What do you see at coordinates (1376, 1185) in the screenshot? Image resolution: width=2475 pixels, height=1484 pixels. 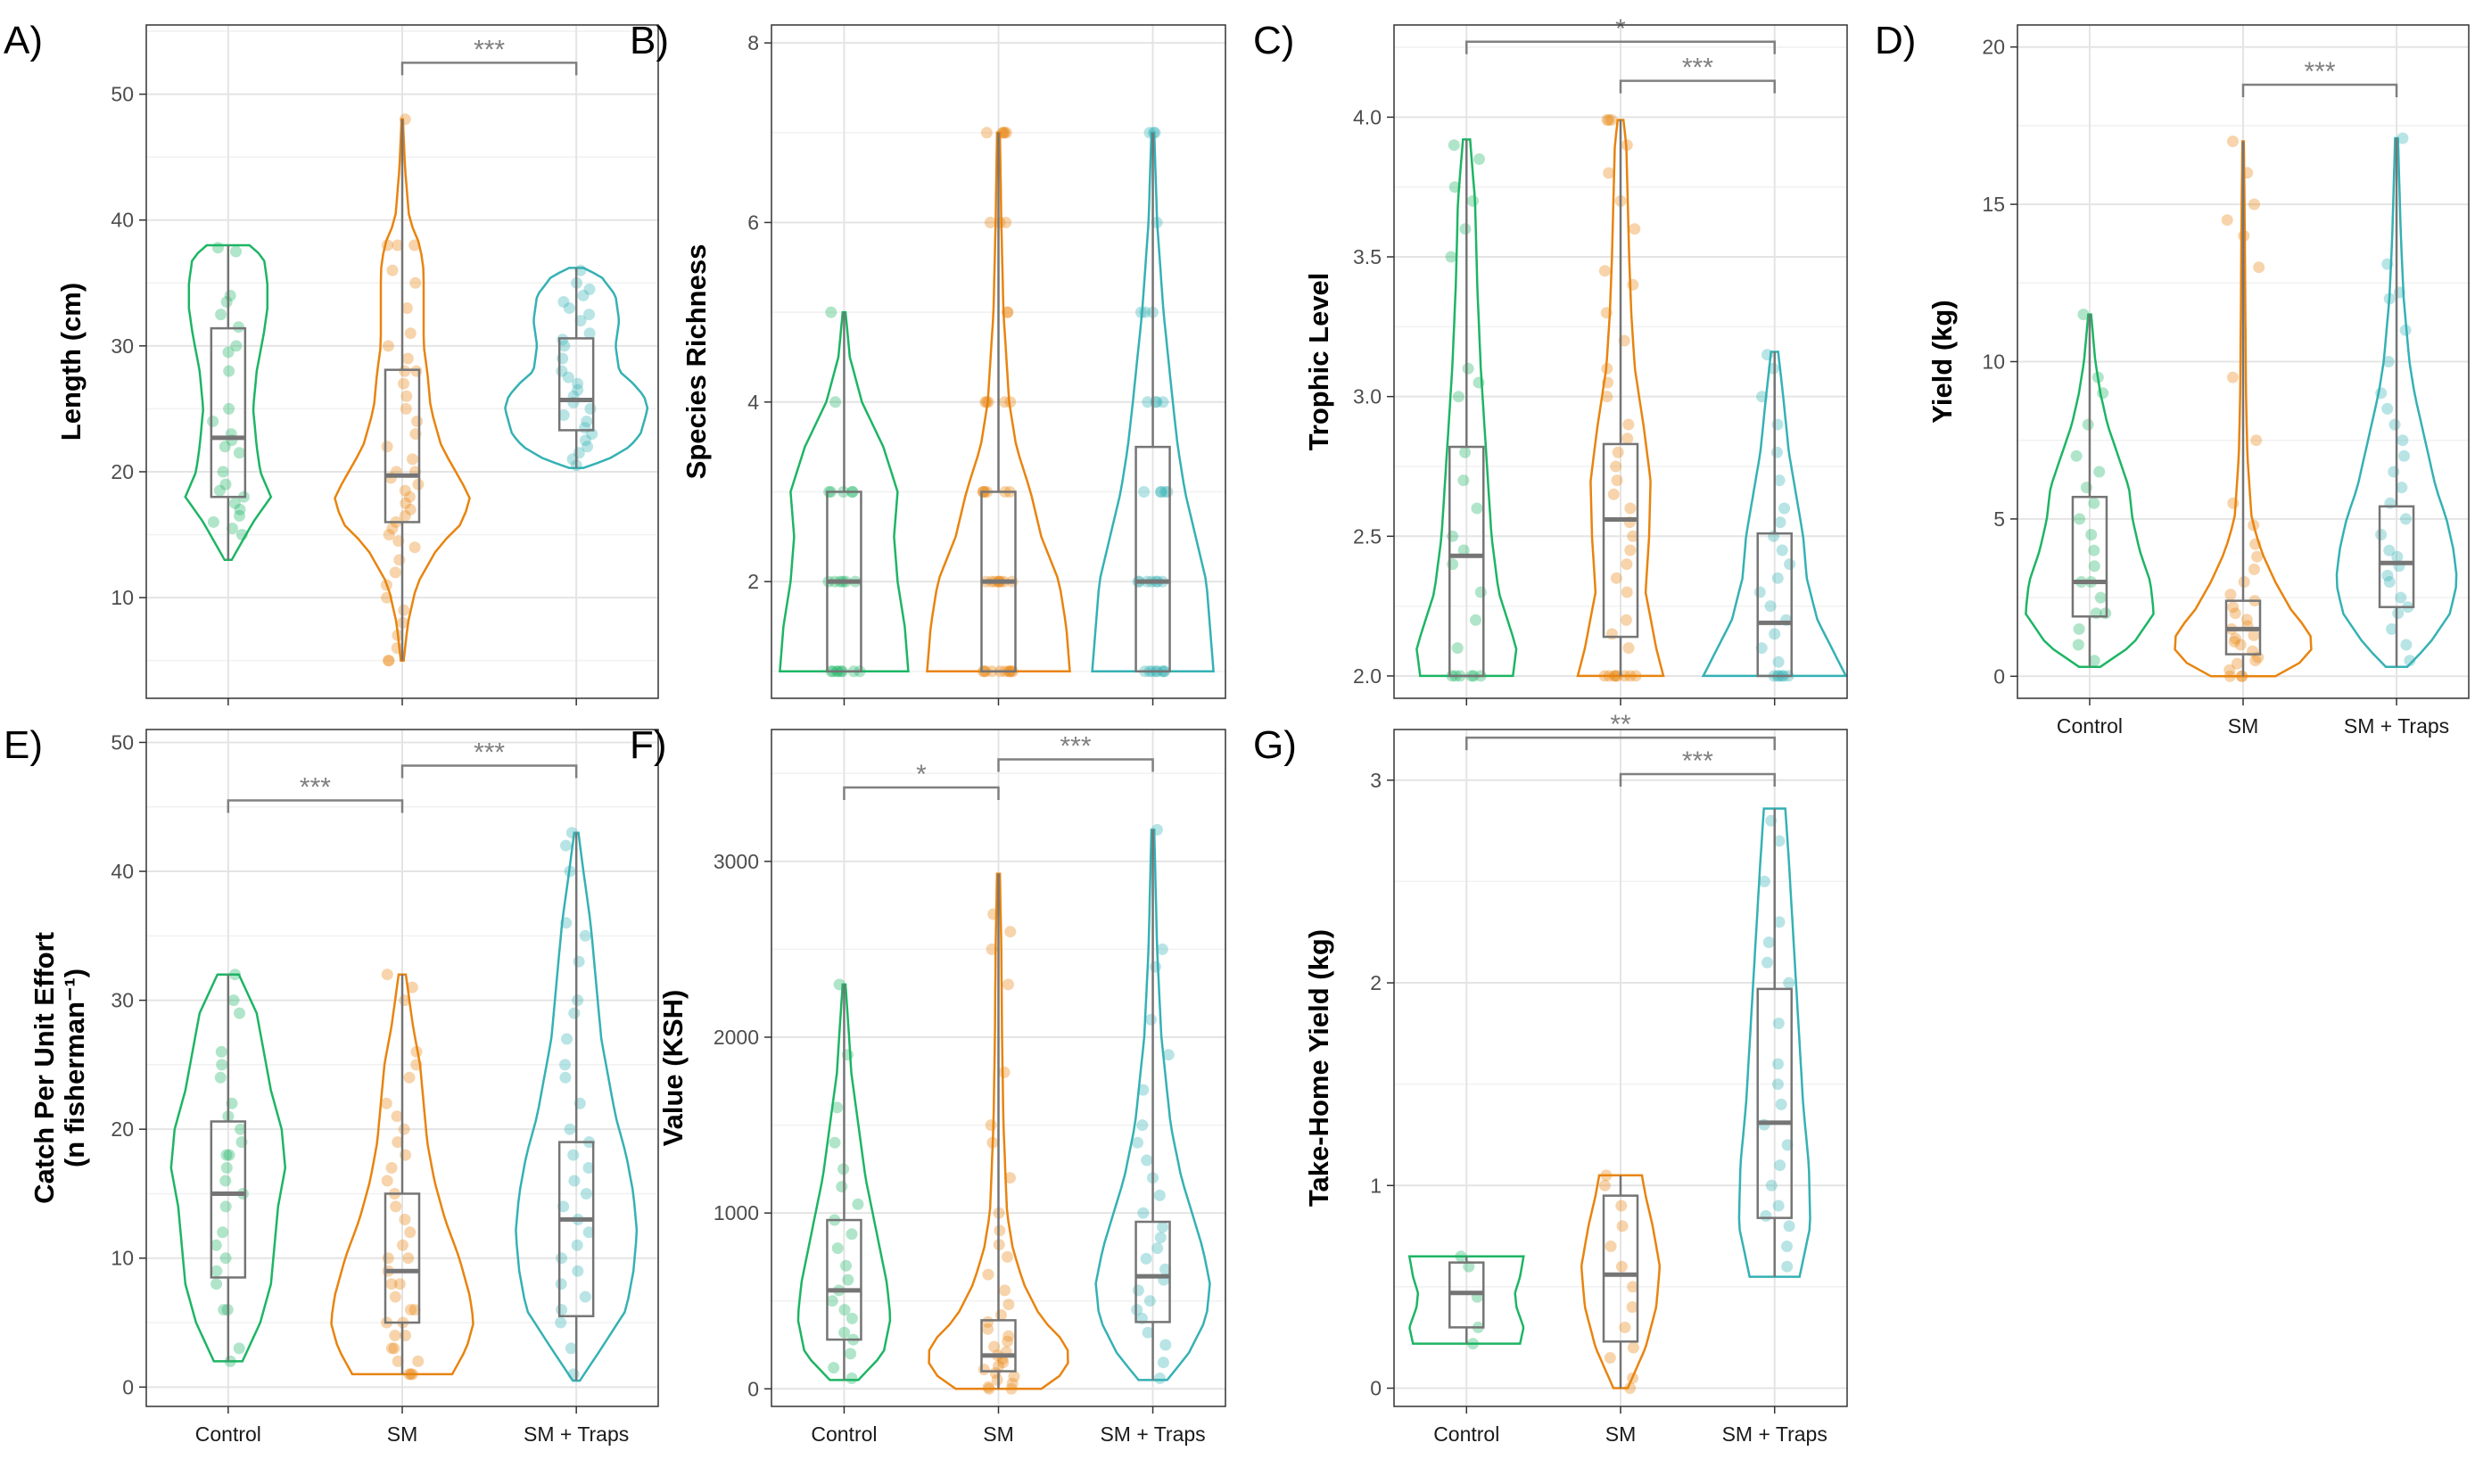 I see `y-tick-label: 1` at bounding box center [1376, 1185].